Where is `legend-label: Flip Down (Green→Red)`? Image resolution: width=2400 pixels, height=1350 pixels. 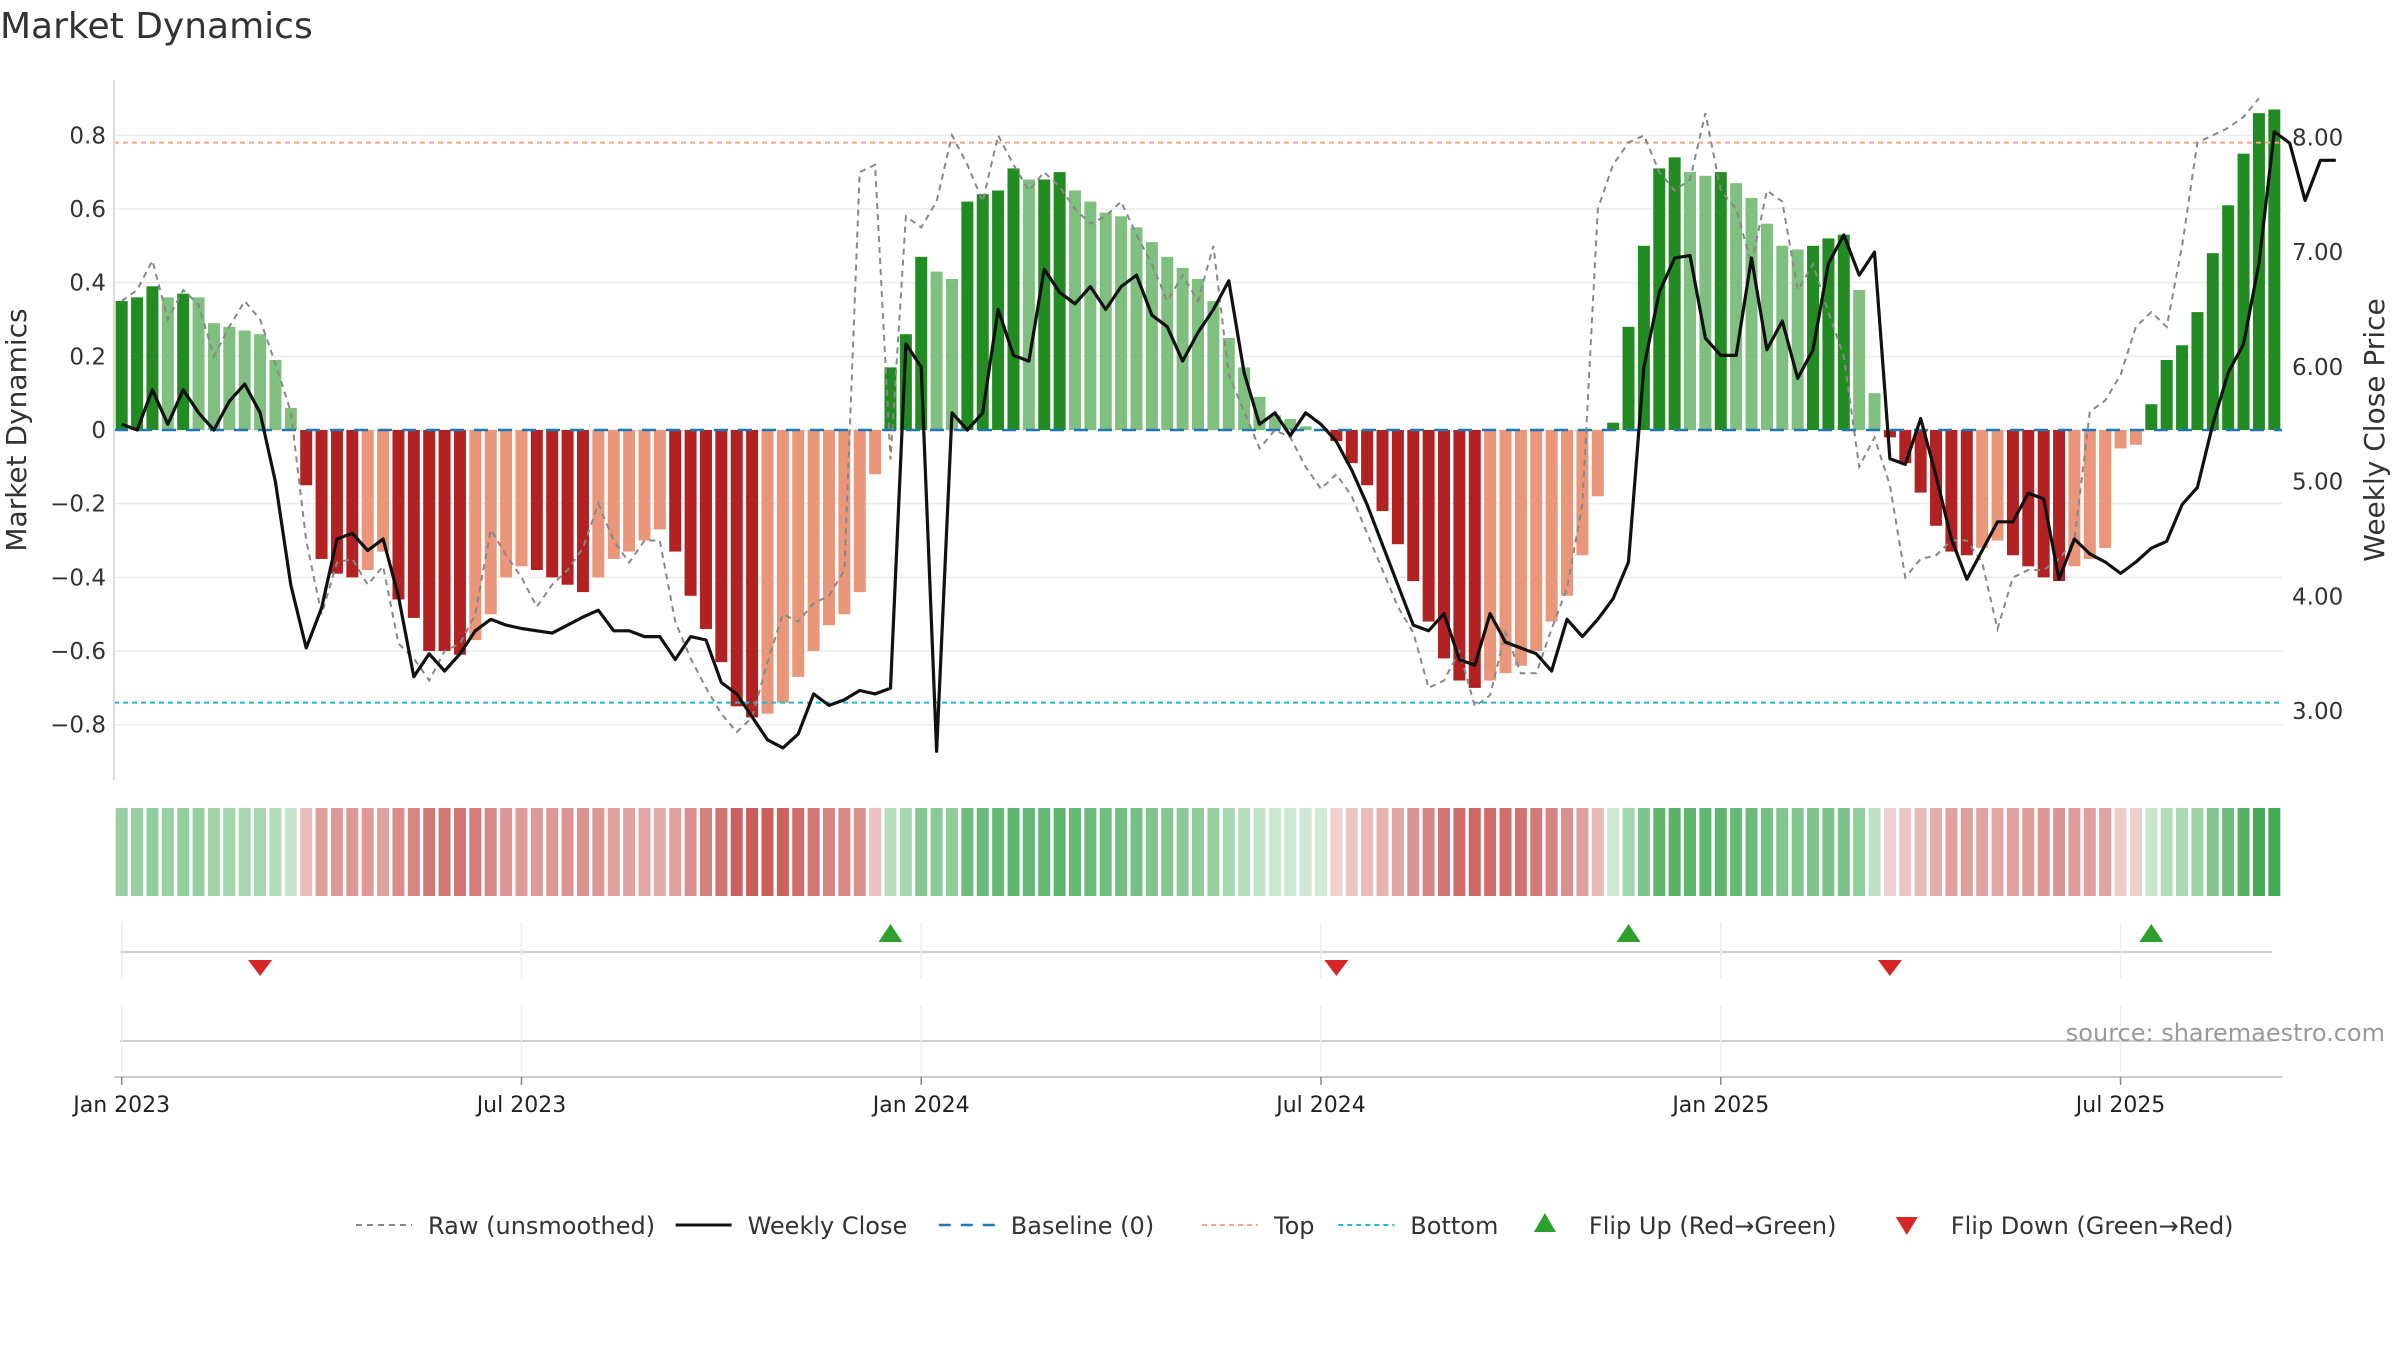
legend-label: Flip Down (Green→Red) is located at coordinates (2092, 1226).